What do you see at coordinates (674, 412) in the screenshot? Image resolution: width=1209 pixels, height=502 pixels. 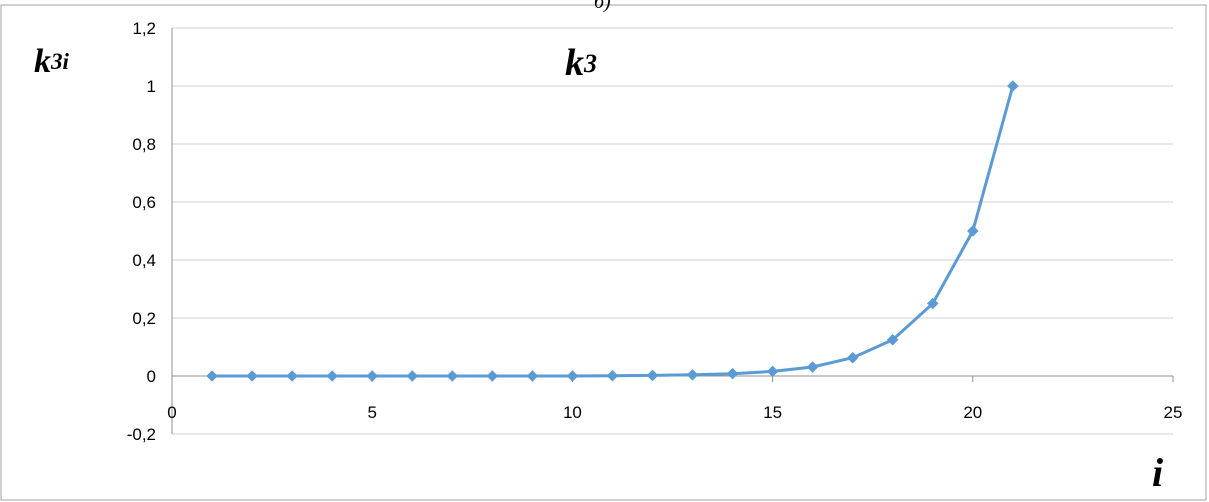 I see `x-tick-labels: 0 5 10 15 20 25` at bounding box center [674, 412].